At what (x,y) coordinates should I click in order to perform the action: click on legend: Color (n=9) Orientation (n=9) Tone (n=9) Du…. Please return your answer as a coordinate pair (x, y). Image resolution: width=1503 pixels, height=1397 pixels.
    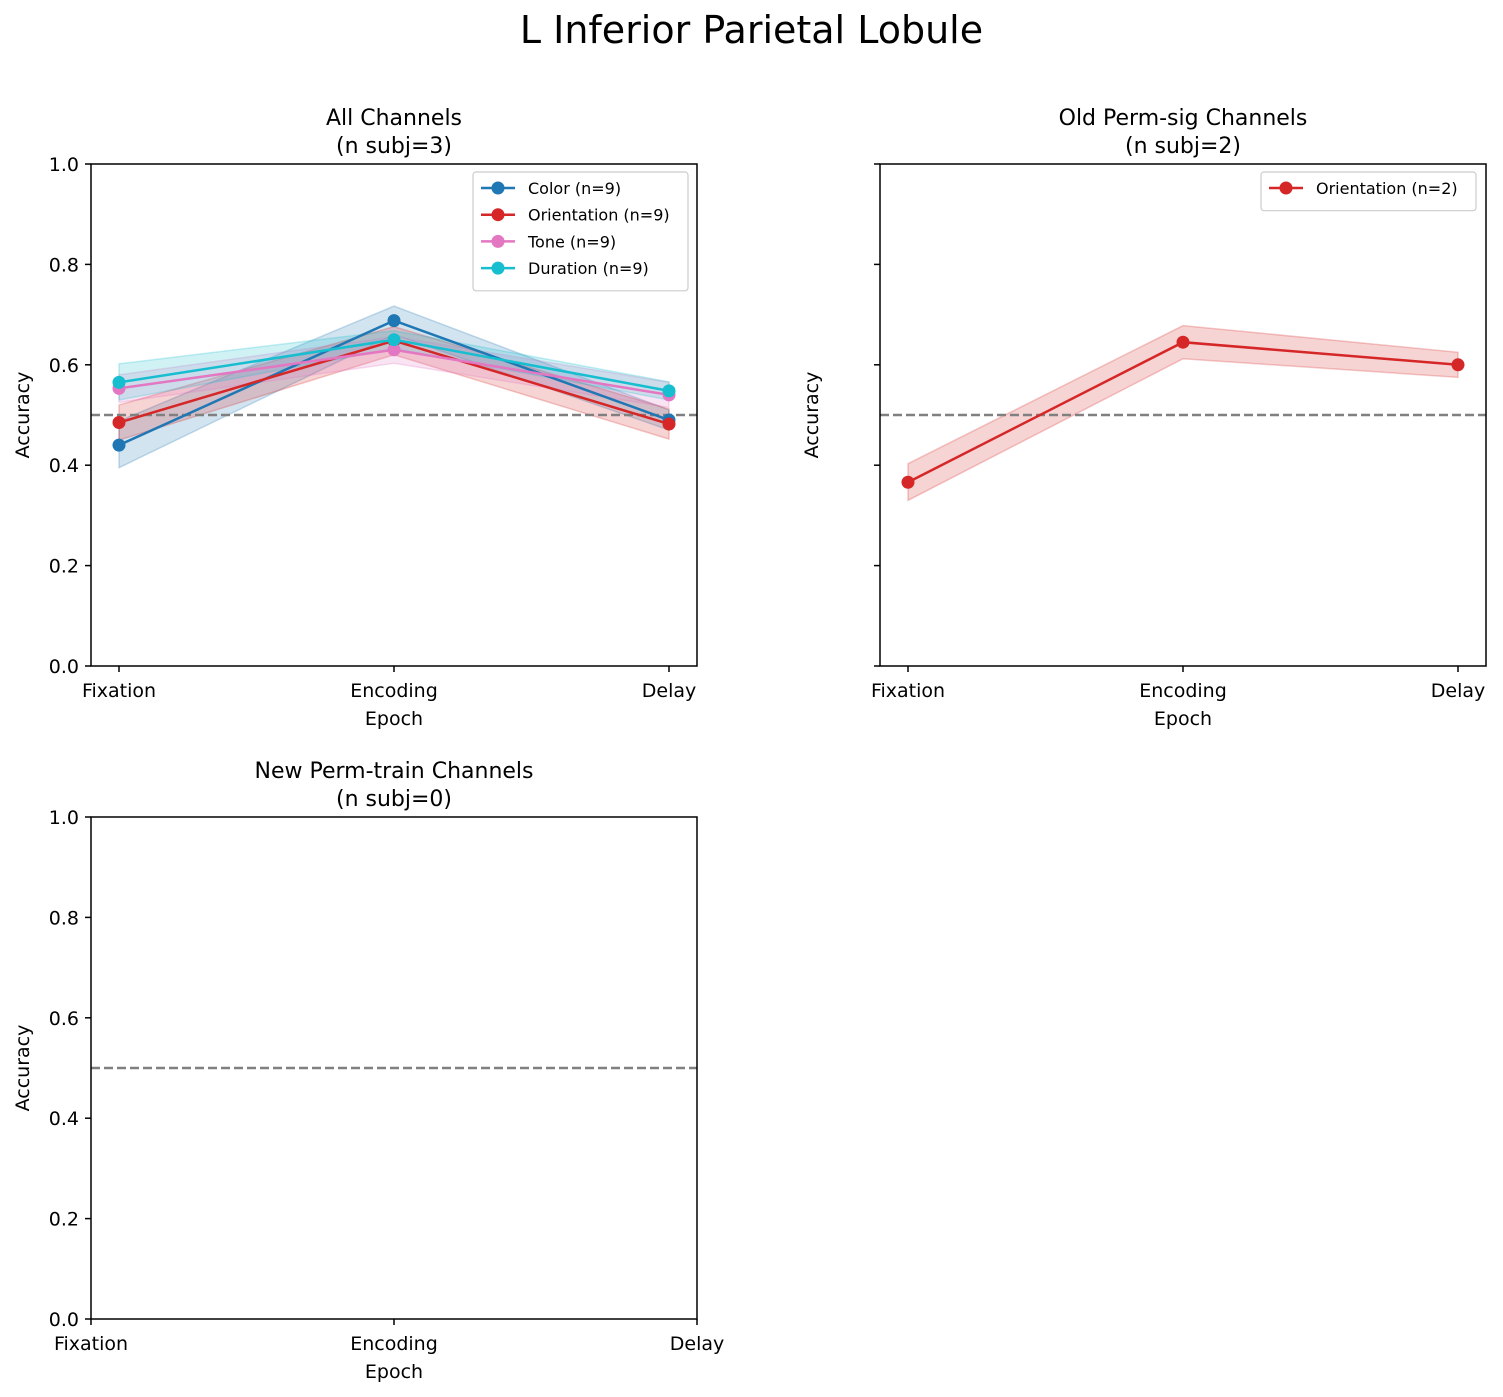
    Looking at the image, I should click on (580, 231).